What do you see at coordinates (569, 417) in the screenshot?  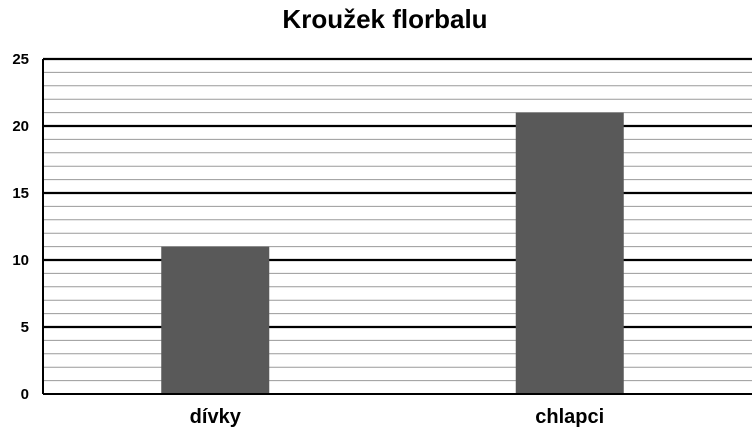 I see `x-category-label: chlapci` at bounding box center [569, 417].